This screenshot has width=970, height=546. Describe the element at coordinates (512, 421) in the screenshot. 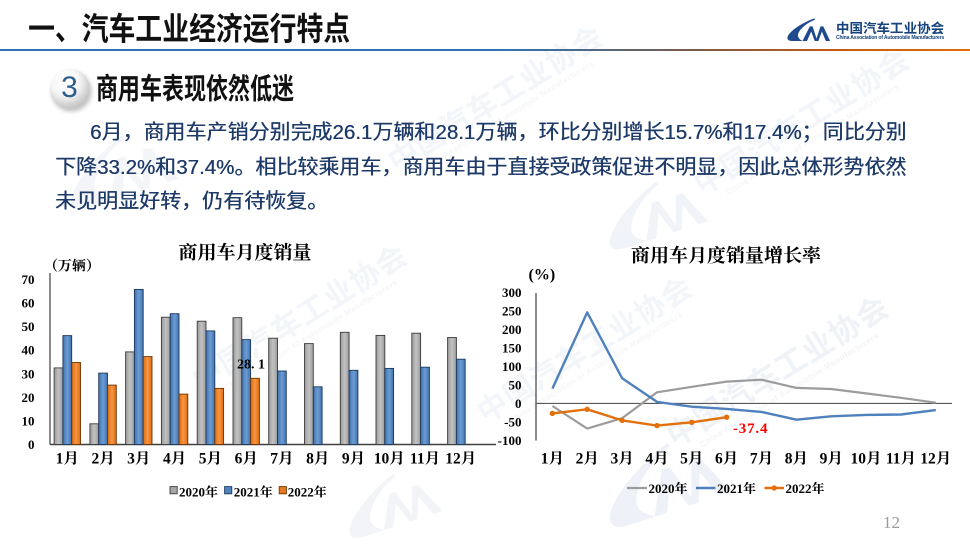

I see `svg-text: -50` at that location.